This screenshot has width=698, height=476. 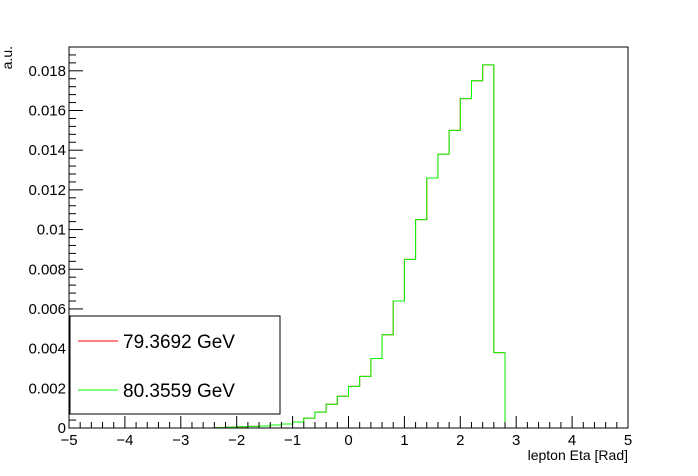 What do you see at coordinates (124, 440) in the screenshot?
I see `x-tick-label: −4` at bounding box center [124, 440].